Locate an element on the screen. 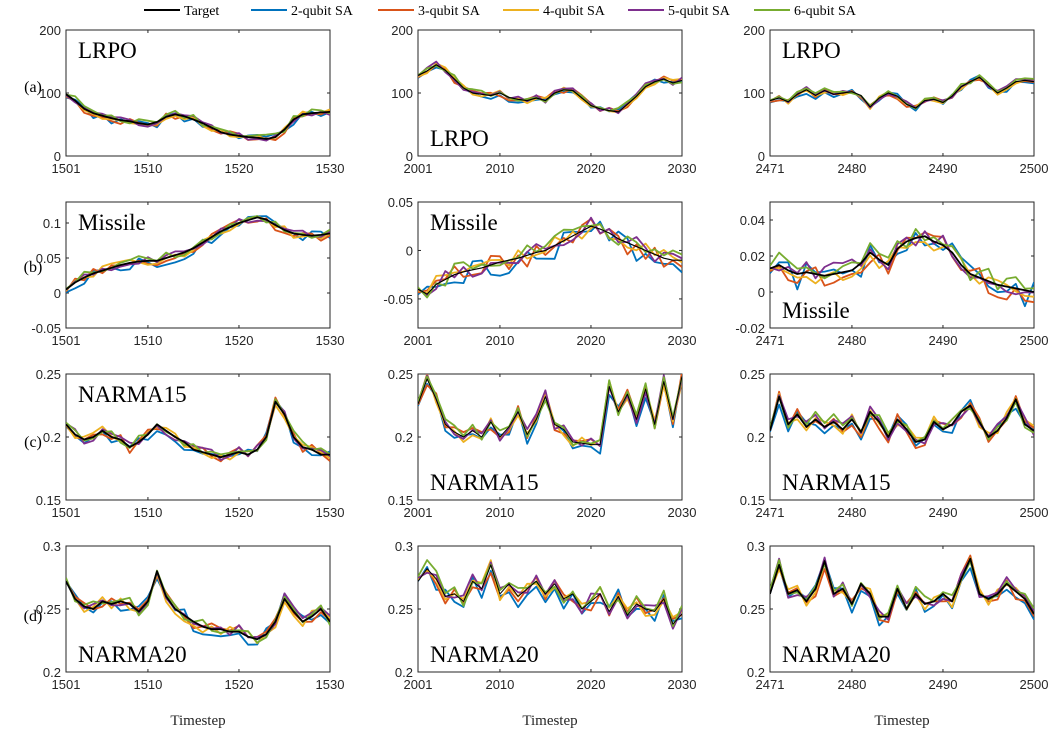  panel-narma15-r3c2: 2001 2010 2020 2030 0.15 0.2 0.25 NARMA15 is located at coordinates (542, 443).